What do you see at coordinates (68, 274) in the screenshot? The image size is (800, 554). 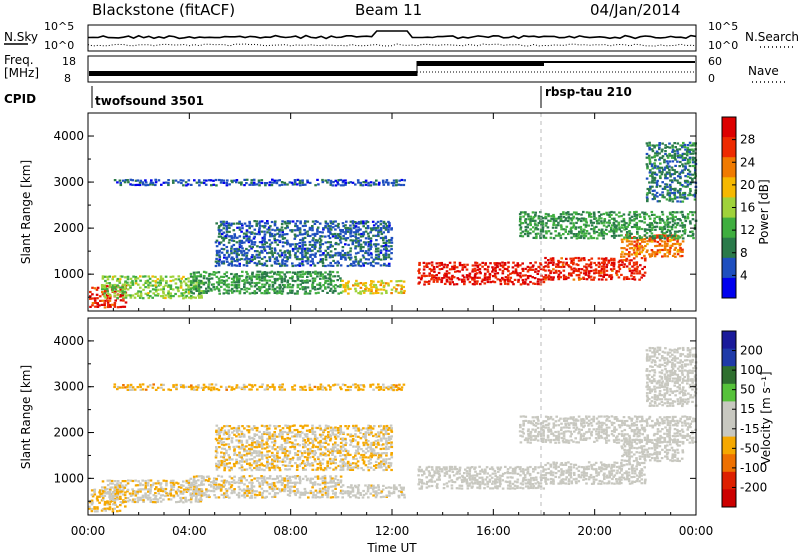 I see `y-tick-label: 1000` at bounding box center [68, 274].